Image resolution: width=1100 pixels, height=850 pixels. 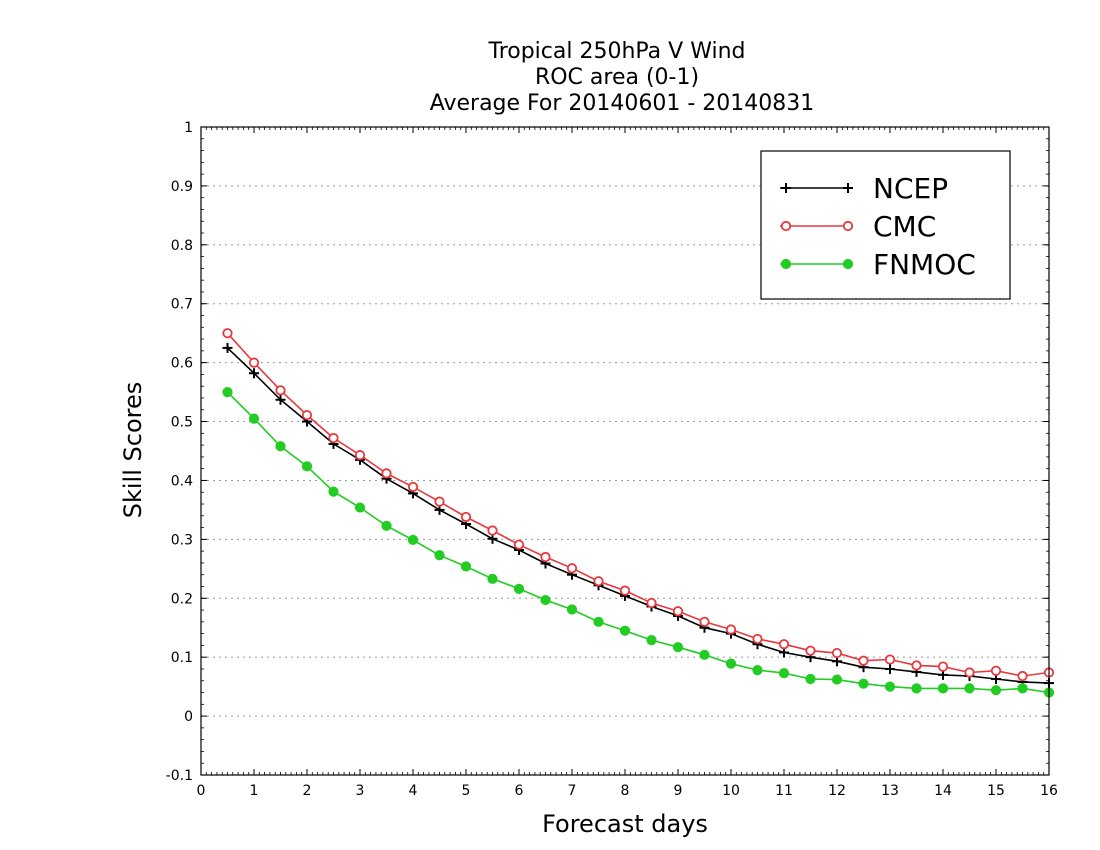 What do you see at coordinates (943, 791) in the screenshot?
I see `x-tick-label: 14` at bounding box center [943, 791].